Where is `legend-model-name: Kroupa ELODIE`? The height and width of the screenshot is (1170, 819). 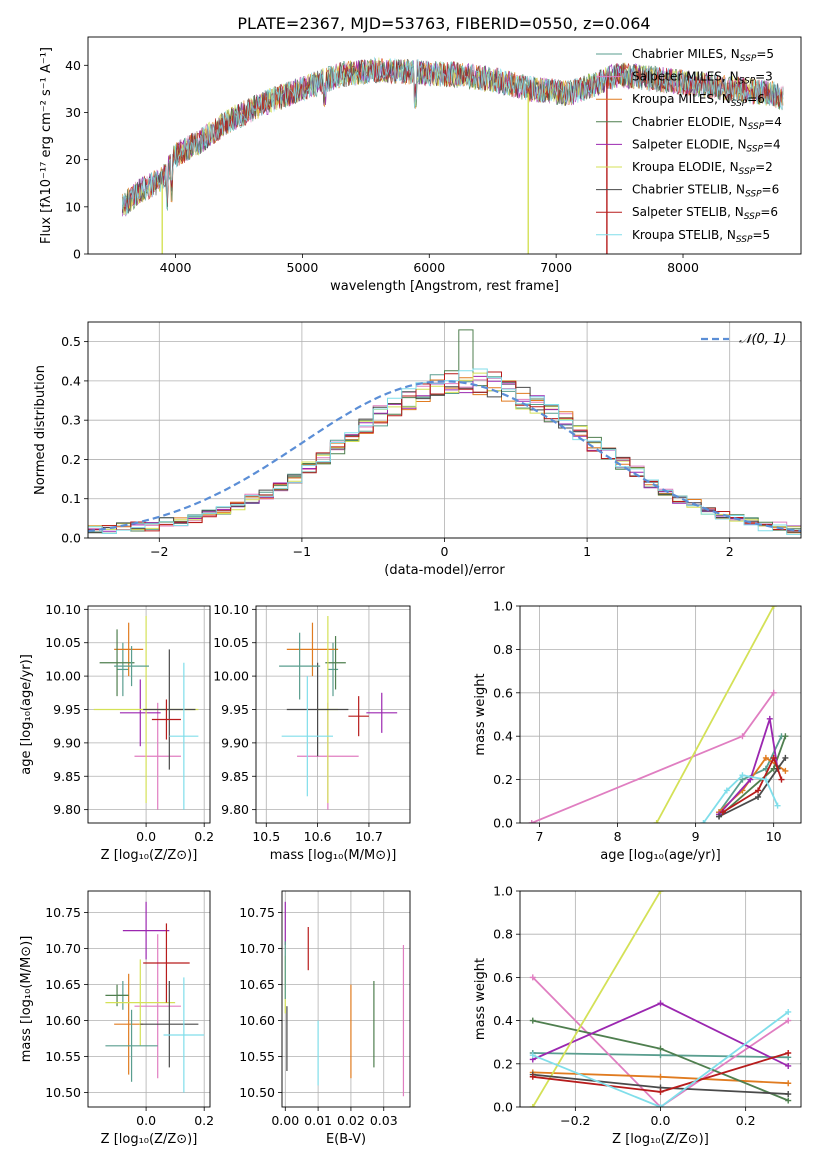 legend-model-name: Kroupa ELODIE is located at coordinates (677, 167).